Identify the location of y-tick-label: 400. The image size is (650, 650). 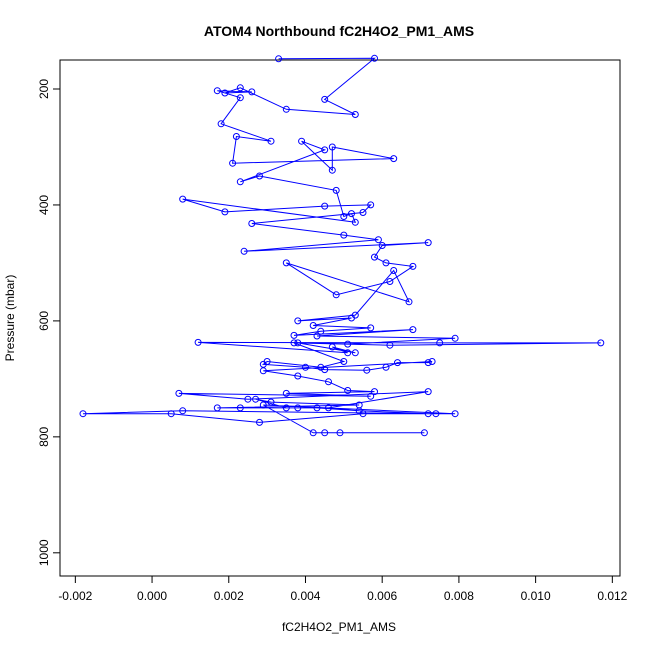
(44, 205).